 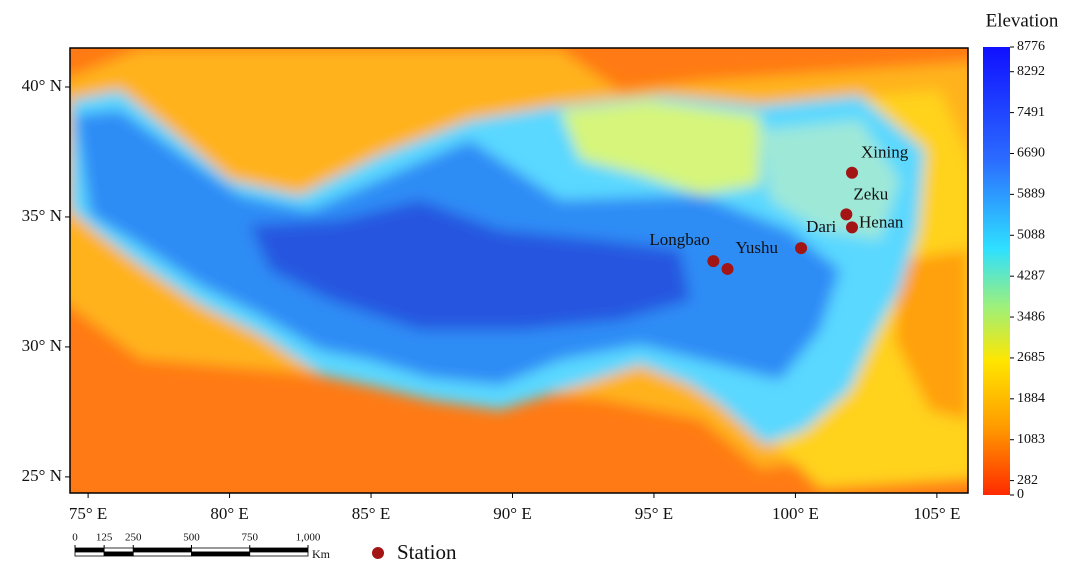 What do you see at coordinates (870, 193) in the screenshot?
I see `station-label: Zeku` at bounding box center [870, 193].